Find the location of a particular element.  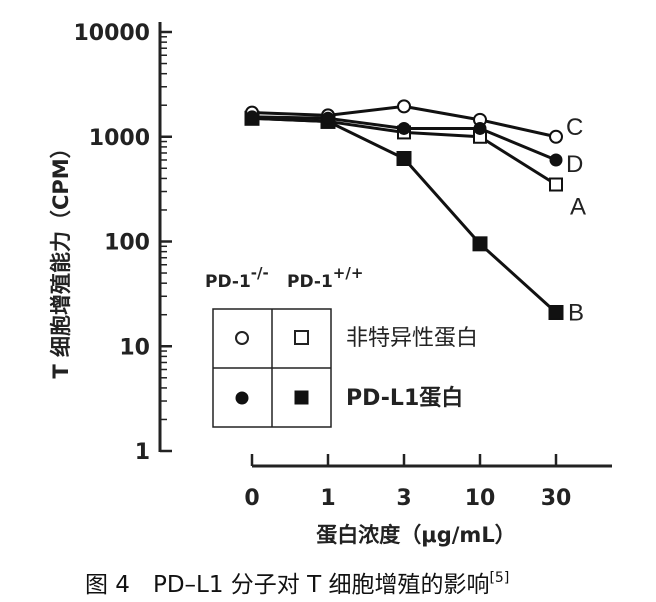

legend-open-square-marker is located at coordinates (301, 337).